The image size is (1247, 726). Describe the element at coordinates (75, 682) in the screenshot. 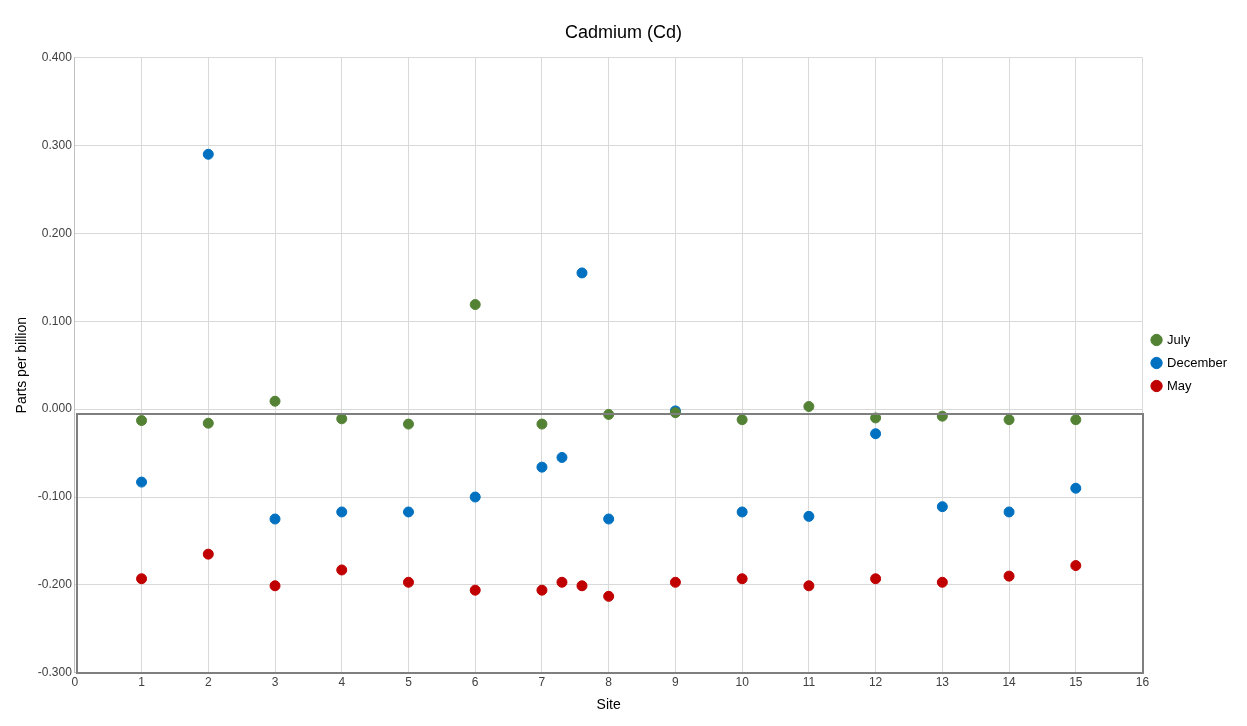

I see `x-tick-label: 0` at that location.